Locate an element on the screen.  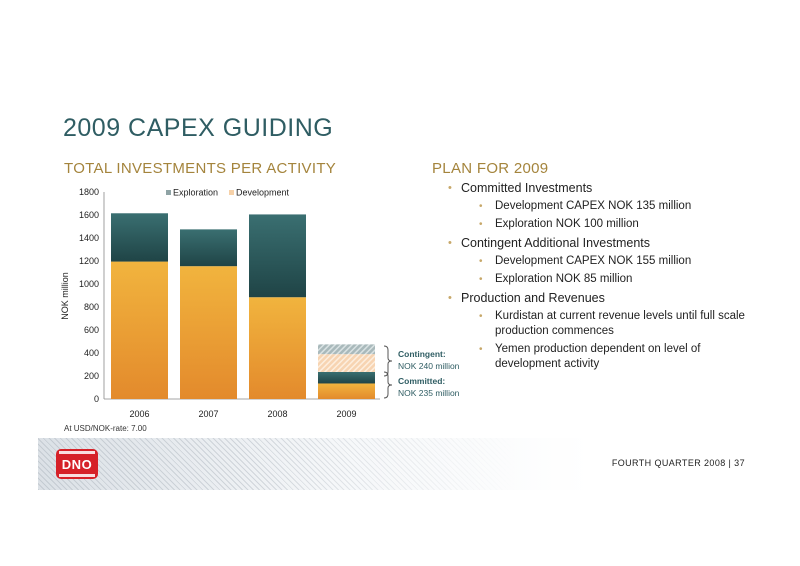
bar-development-2008 is located at coordinates (277, 348).